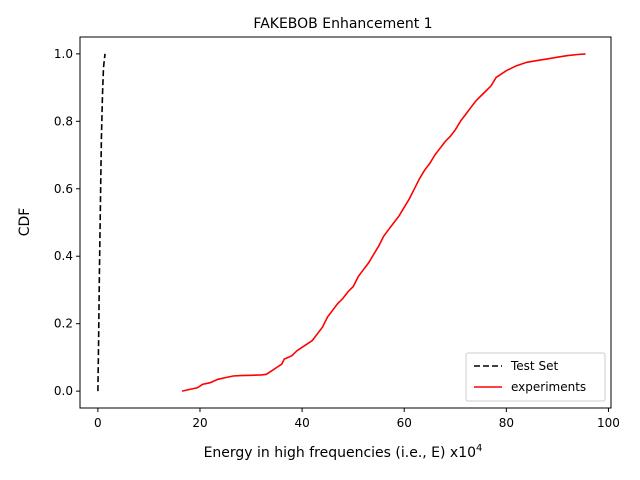 The image size is (640, 480). What do you see at coordinates (63, 256) in the screenshot?
I see `y-tick-label: 0.4` at bounding box center [63, 256].